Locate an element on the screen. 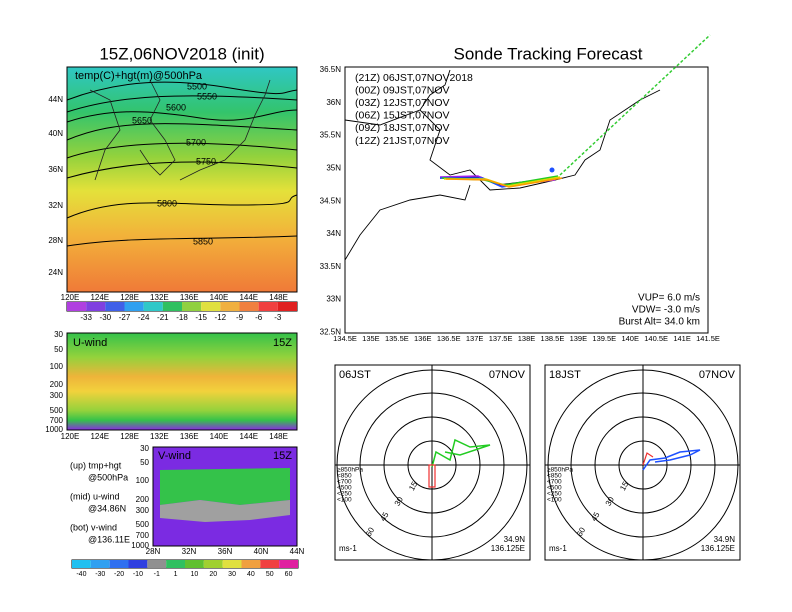 This screenshot has width=792, height=612. lon-label: 138E is located at coordinates (527, 338).